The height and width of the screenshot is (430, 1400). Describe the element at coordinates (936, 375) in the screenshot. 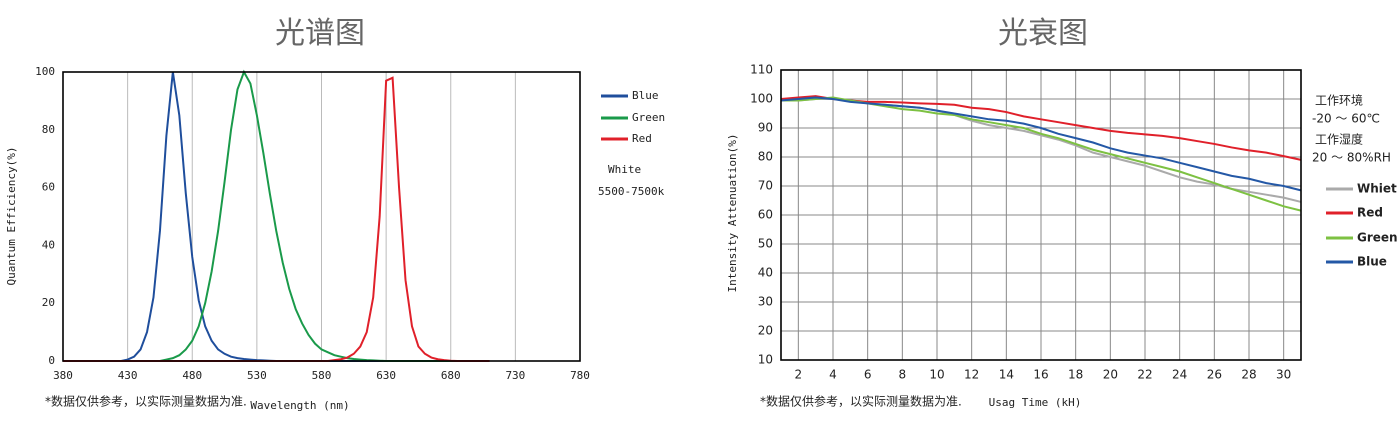

I see `x-tick-label: 10` at that location.